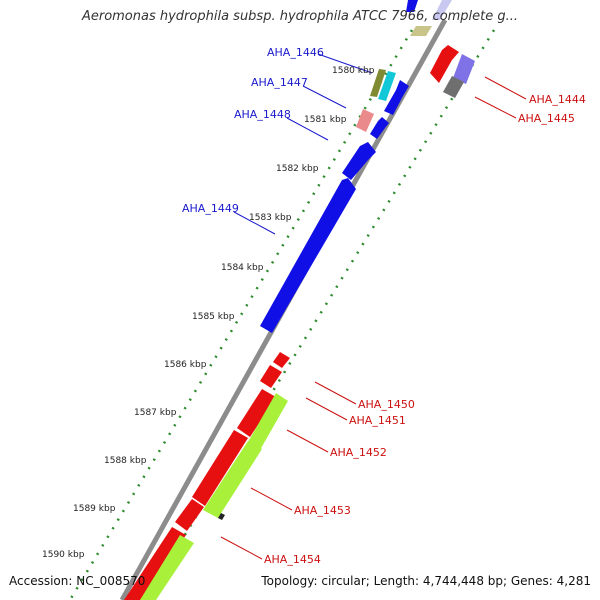 Image resolution: width=600 pixels, height=600 pixels. Describe the element at coordinates (270, 218) in the screenshot. I see `tick-label: 1583 kbp` at that location.